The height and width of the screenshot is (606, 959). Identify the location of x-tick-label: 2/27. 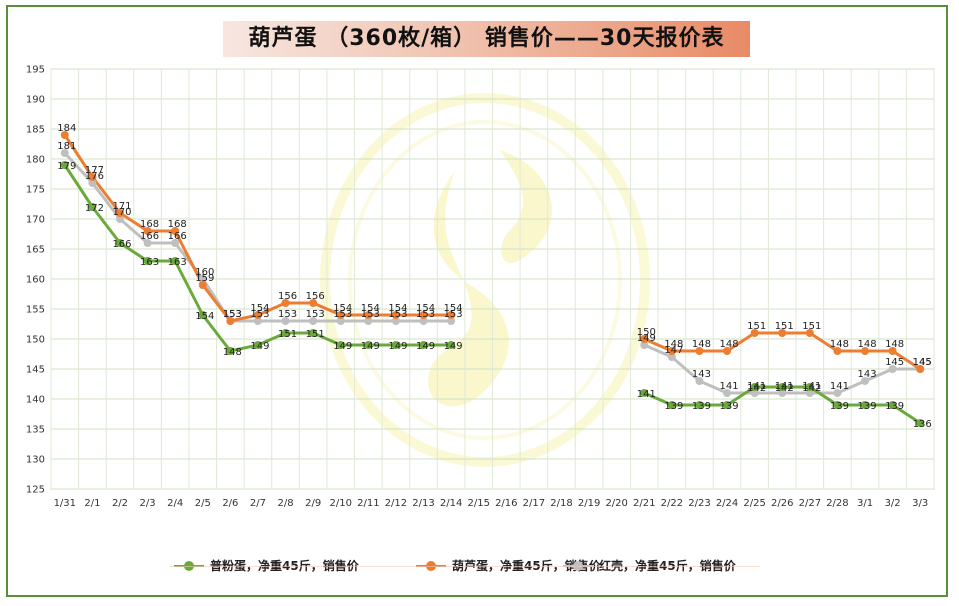
(810, 503).